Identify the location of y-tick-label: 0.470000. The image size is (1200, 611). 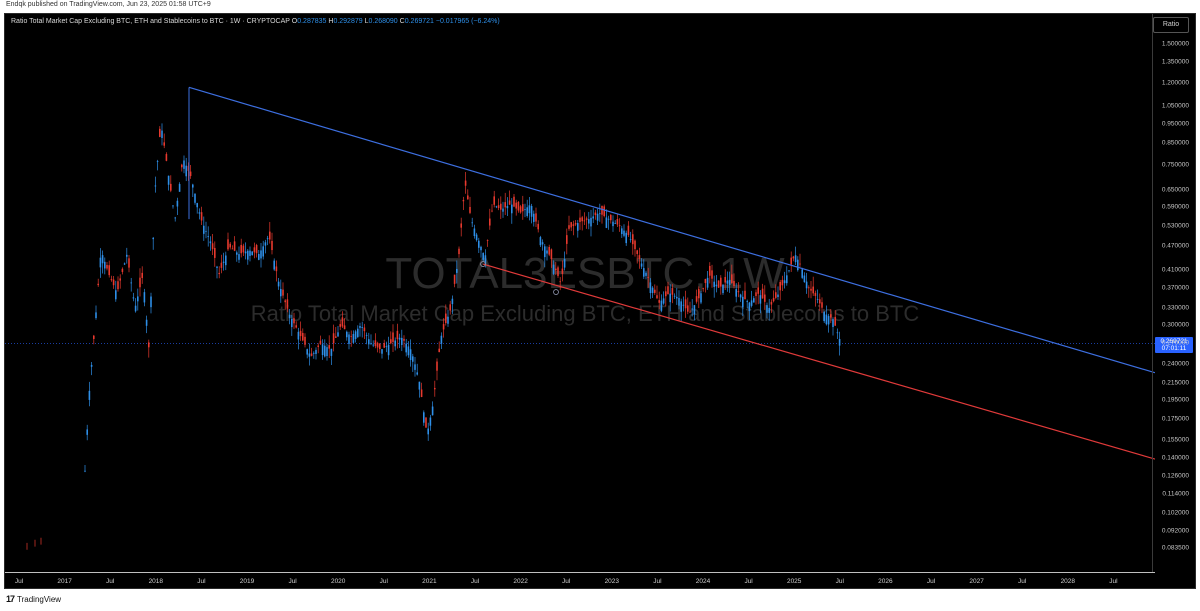
(1175, 246).